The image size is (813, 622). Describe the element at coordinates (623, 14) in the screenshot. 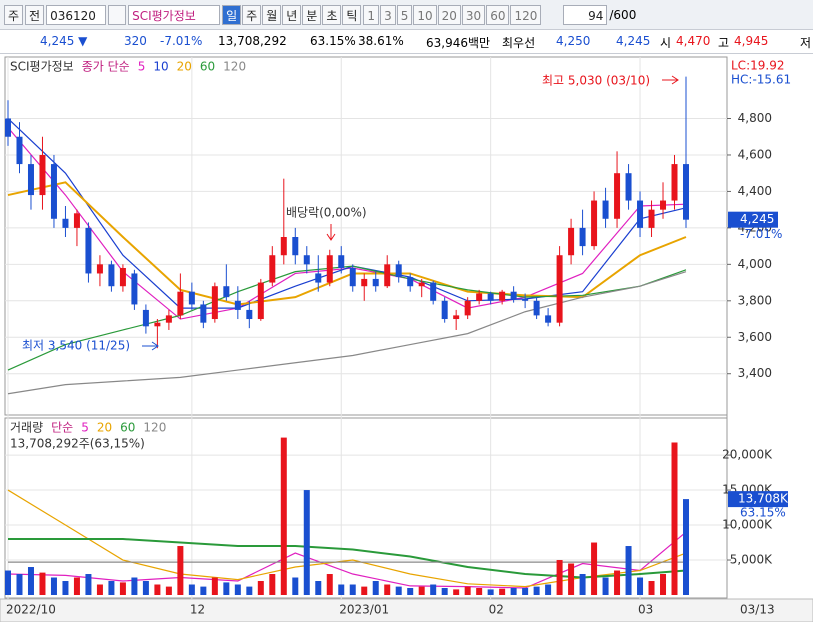

I see `count-max: /600` at that location.